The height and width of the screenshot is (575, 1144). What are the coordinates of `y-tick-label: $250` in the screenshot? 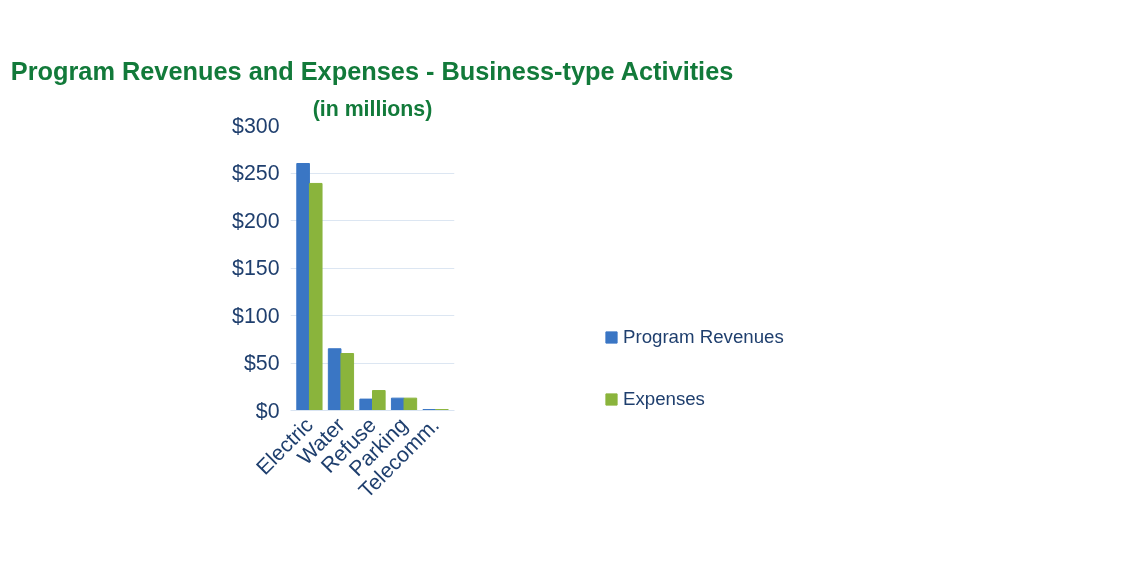 It's located at (256, 173).